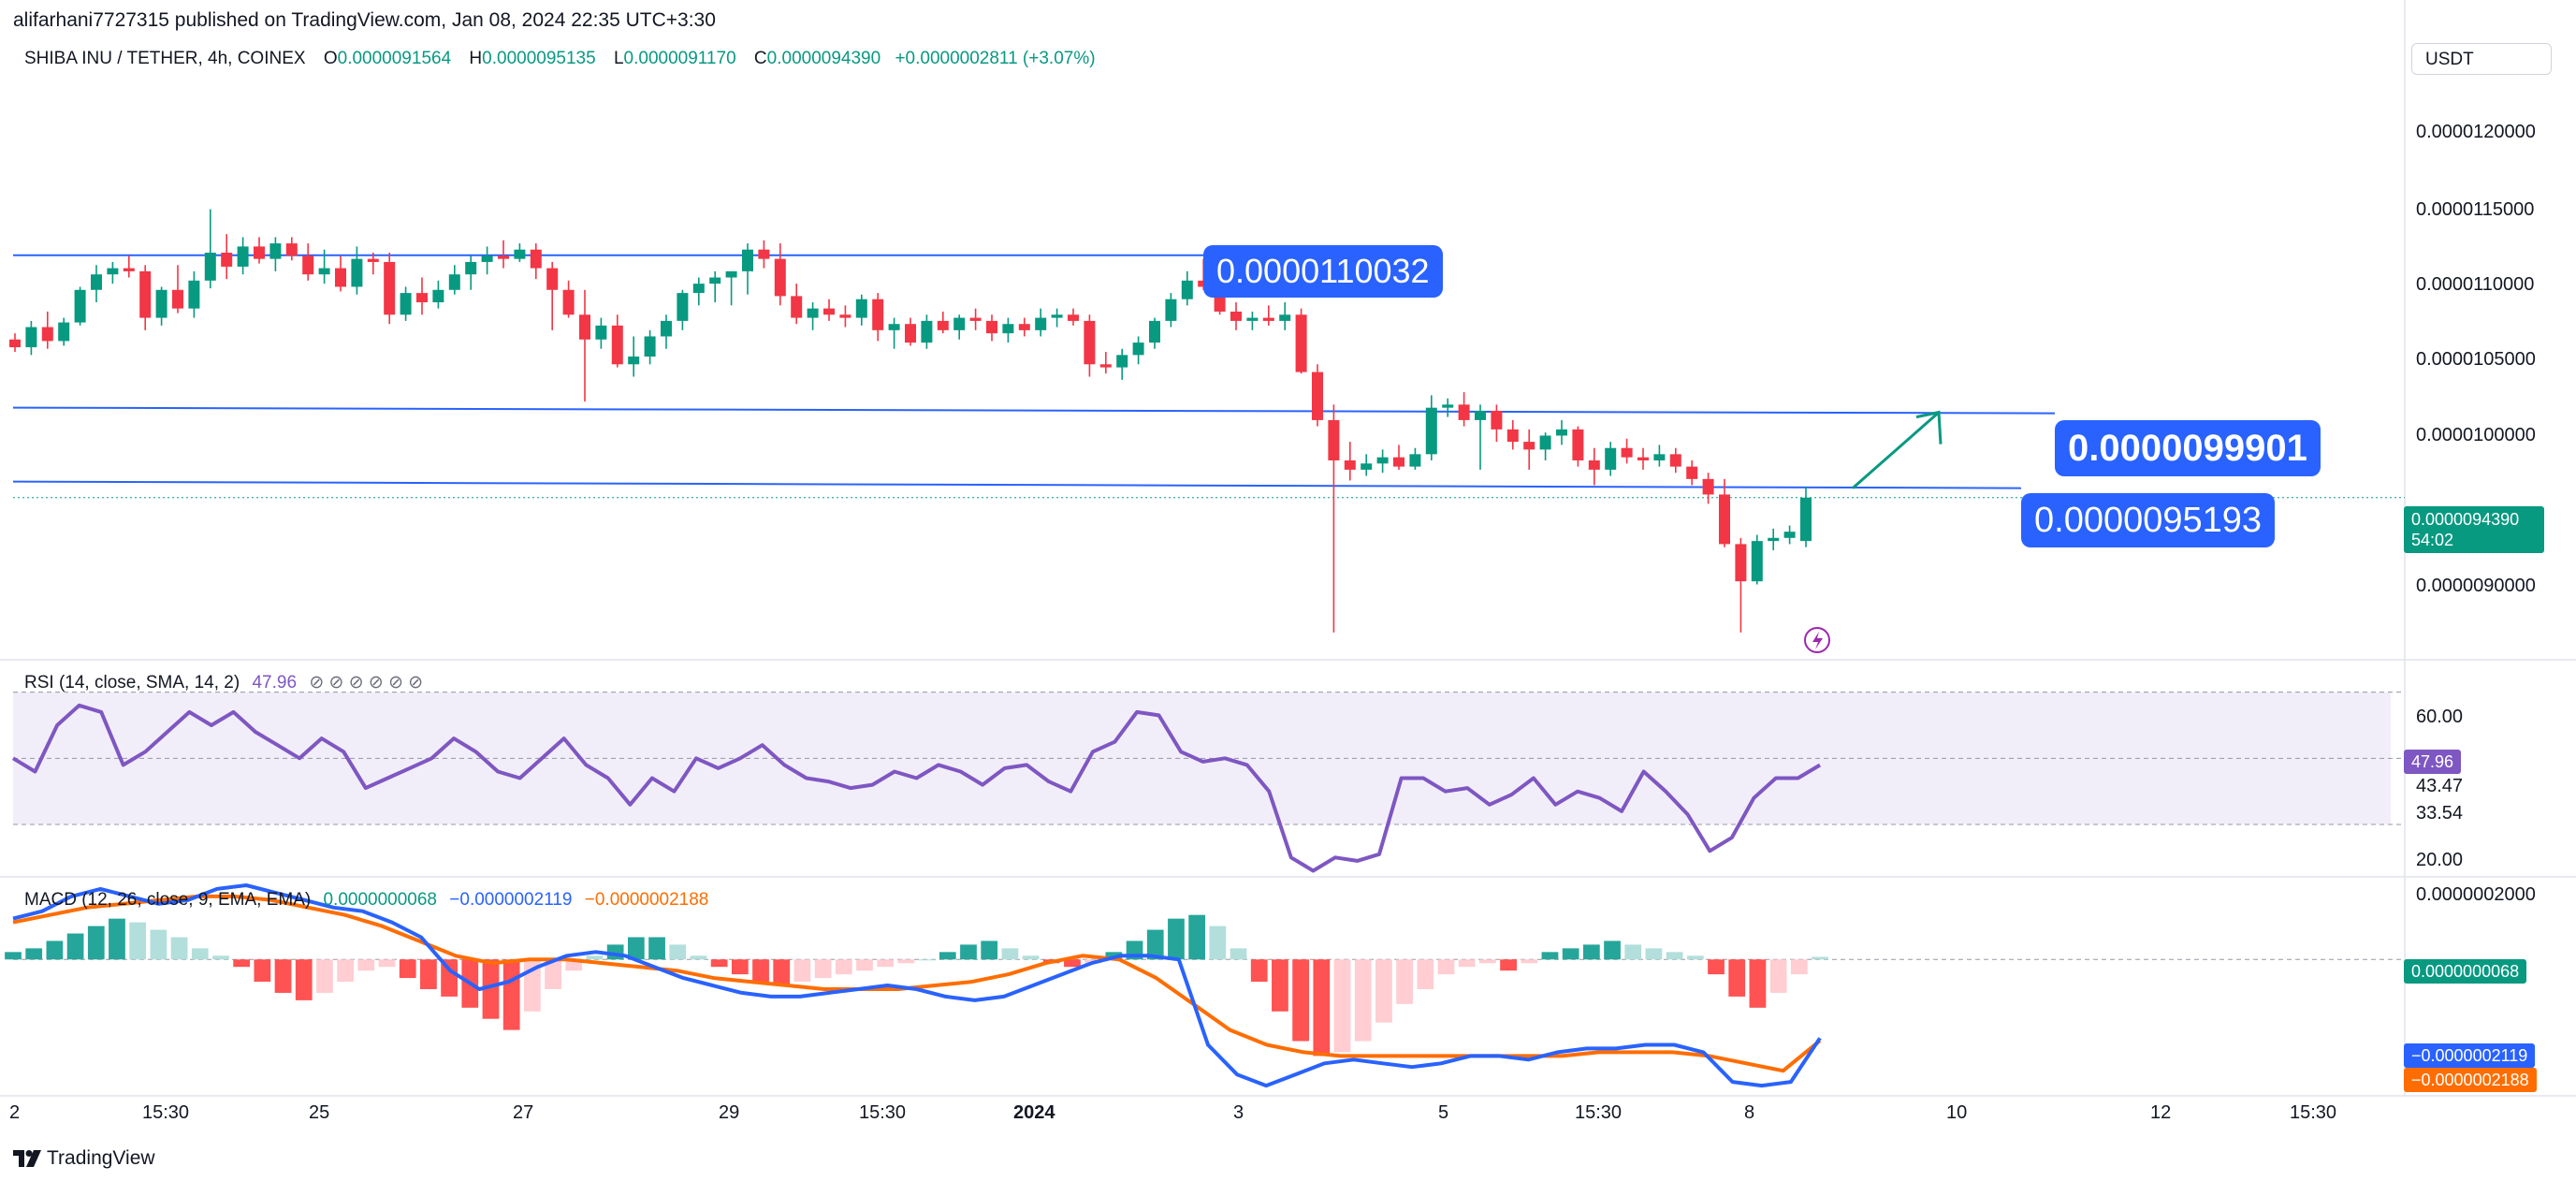 Image resolution: width=2576 pixels, height=1181 pixels. Describe the element at coordinates (2440, 786) in the screenshot. I see `rsi-band-label: 43.47` at that location.